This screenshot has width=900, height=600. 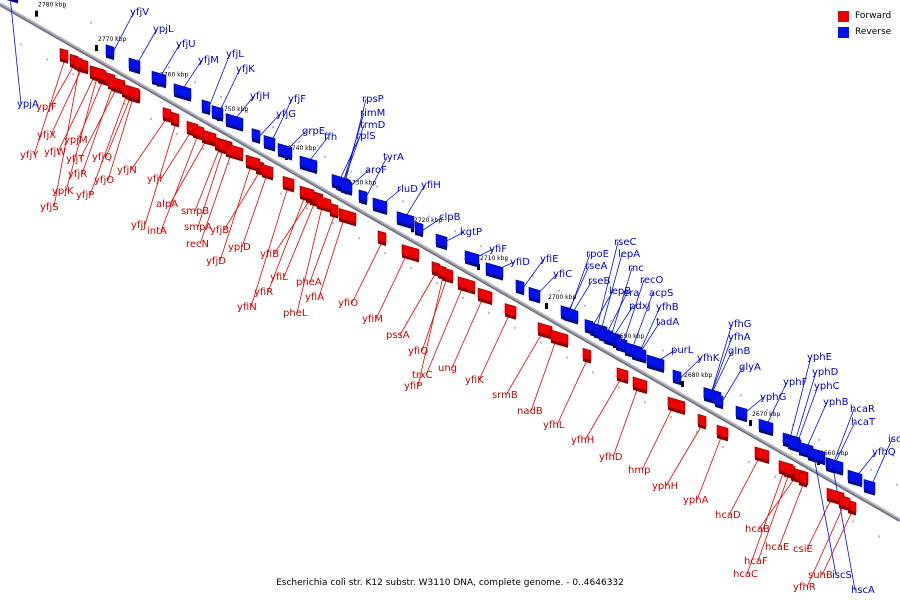 What do you see at coordinates (279, 277) in the screenshot?
I see `forward-gene-label: yfiL` at bounding box center [279, 277].